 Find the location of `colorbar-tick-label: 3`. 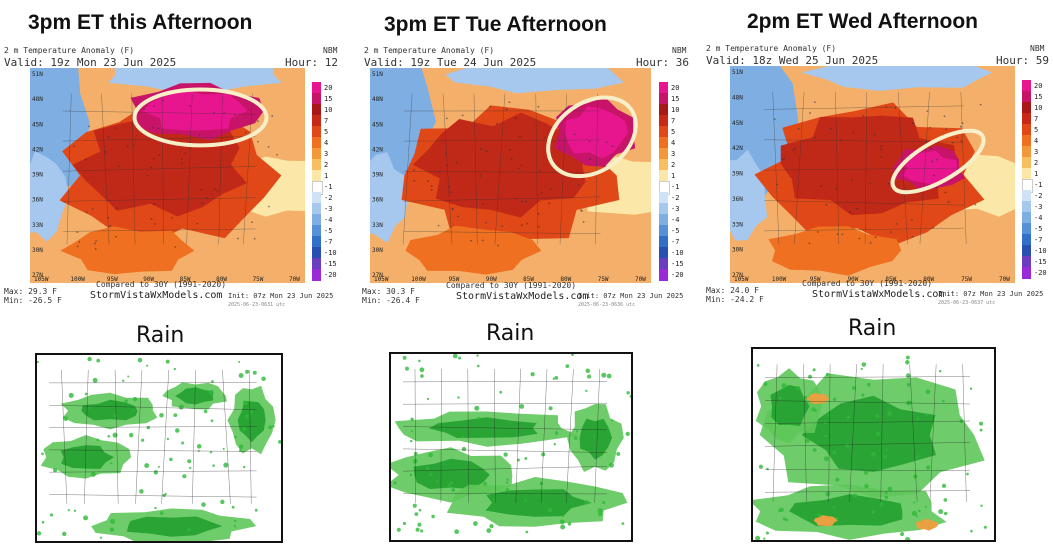

colorbar-tick-label: 3 is located at coordinates (1036, 151).